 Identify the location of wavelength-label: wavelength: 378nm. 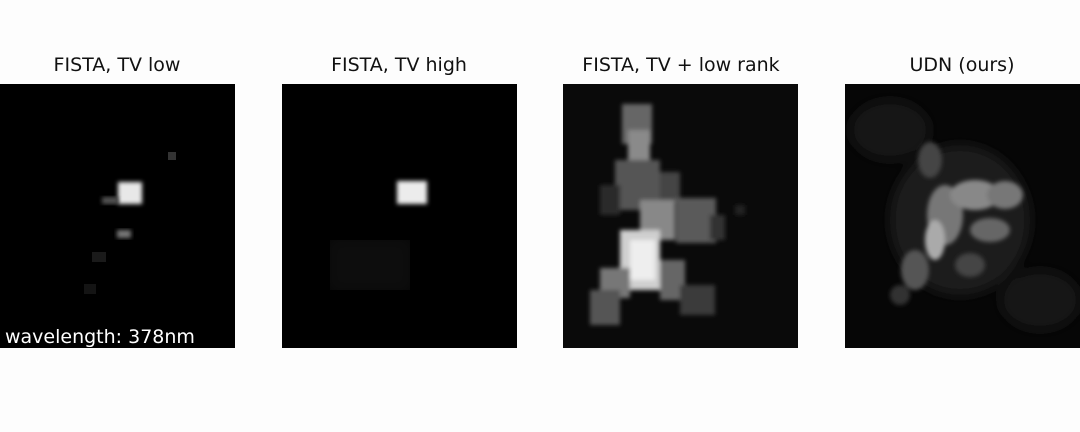
(100, 337).